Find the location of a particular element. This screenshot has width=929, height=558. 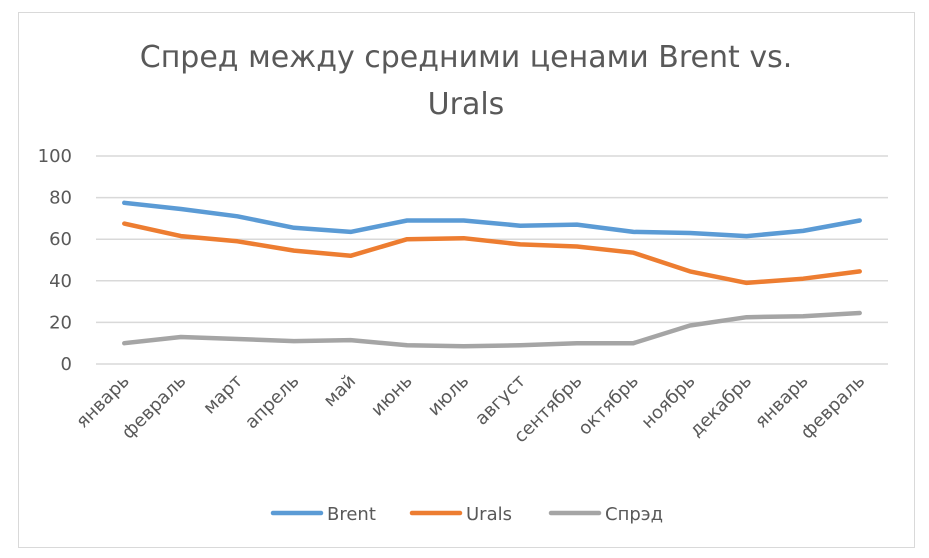

chart-title-line-1: Спред между средними ценами Brent vs. is located at coordinates (466, 57).